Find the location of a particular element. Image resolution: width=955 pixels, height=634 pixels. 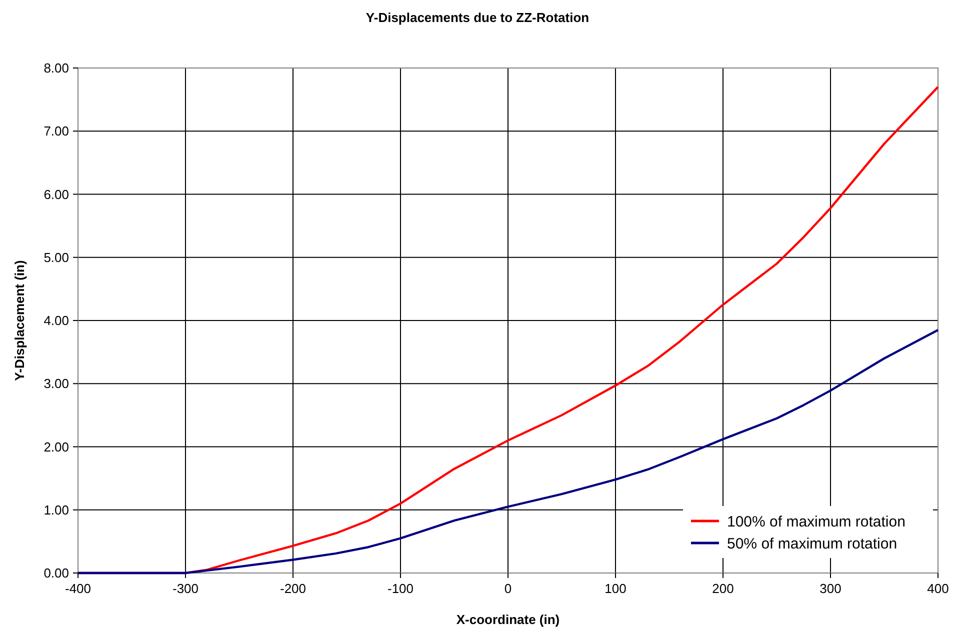

y-tick-label: 5.00 is located at coordinates (56, 257).